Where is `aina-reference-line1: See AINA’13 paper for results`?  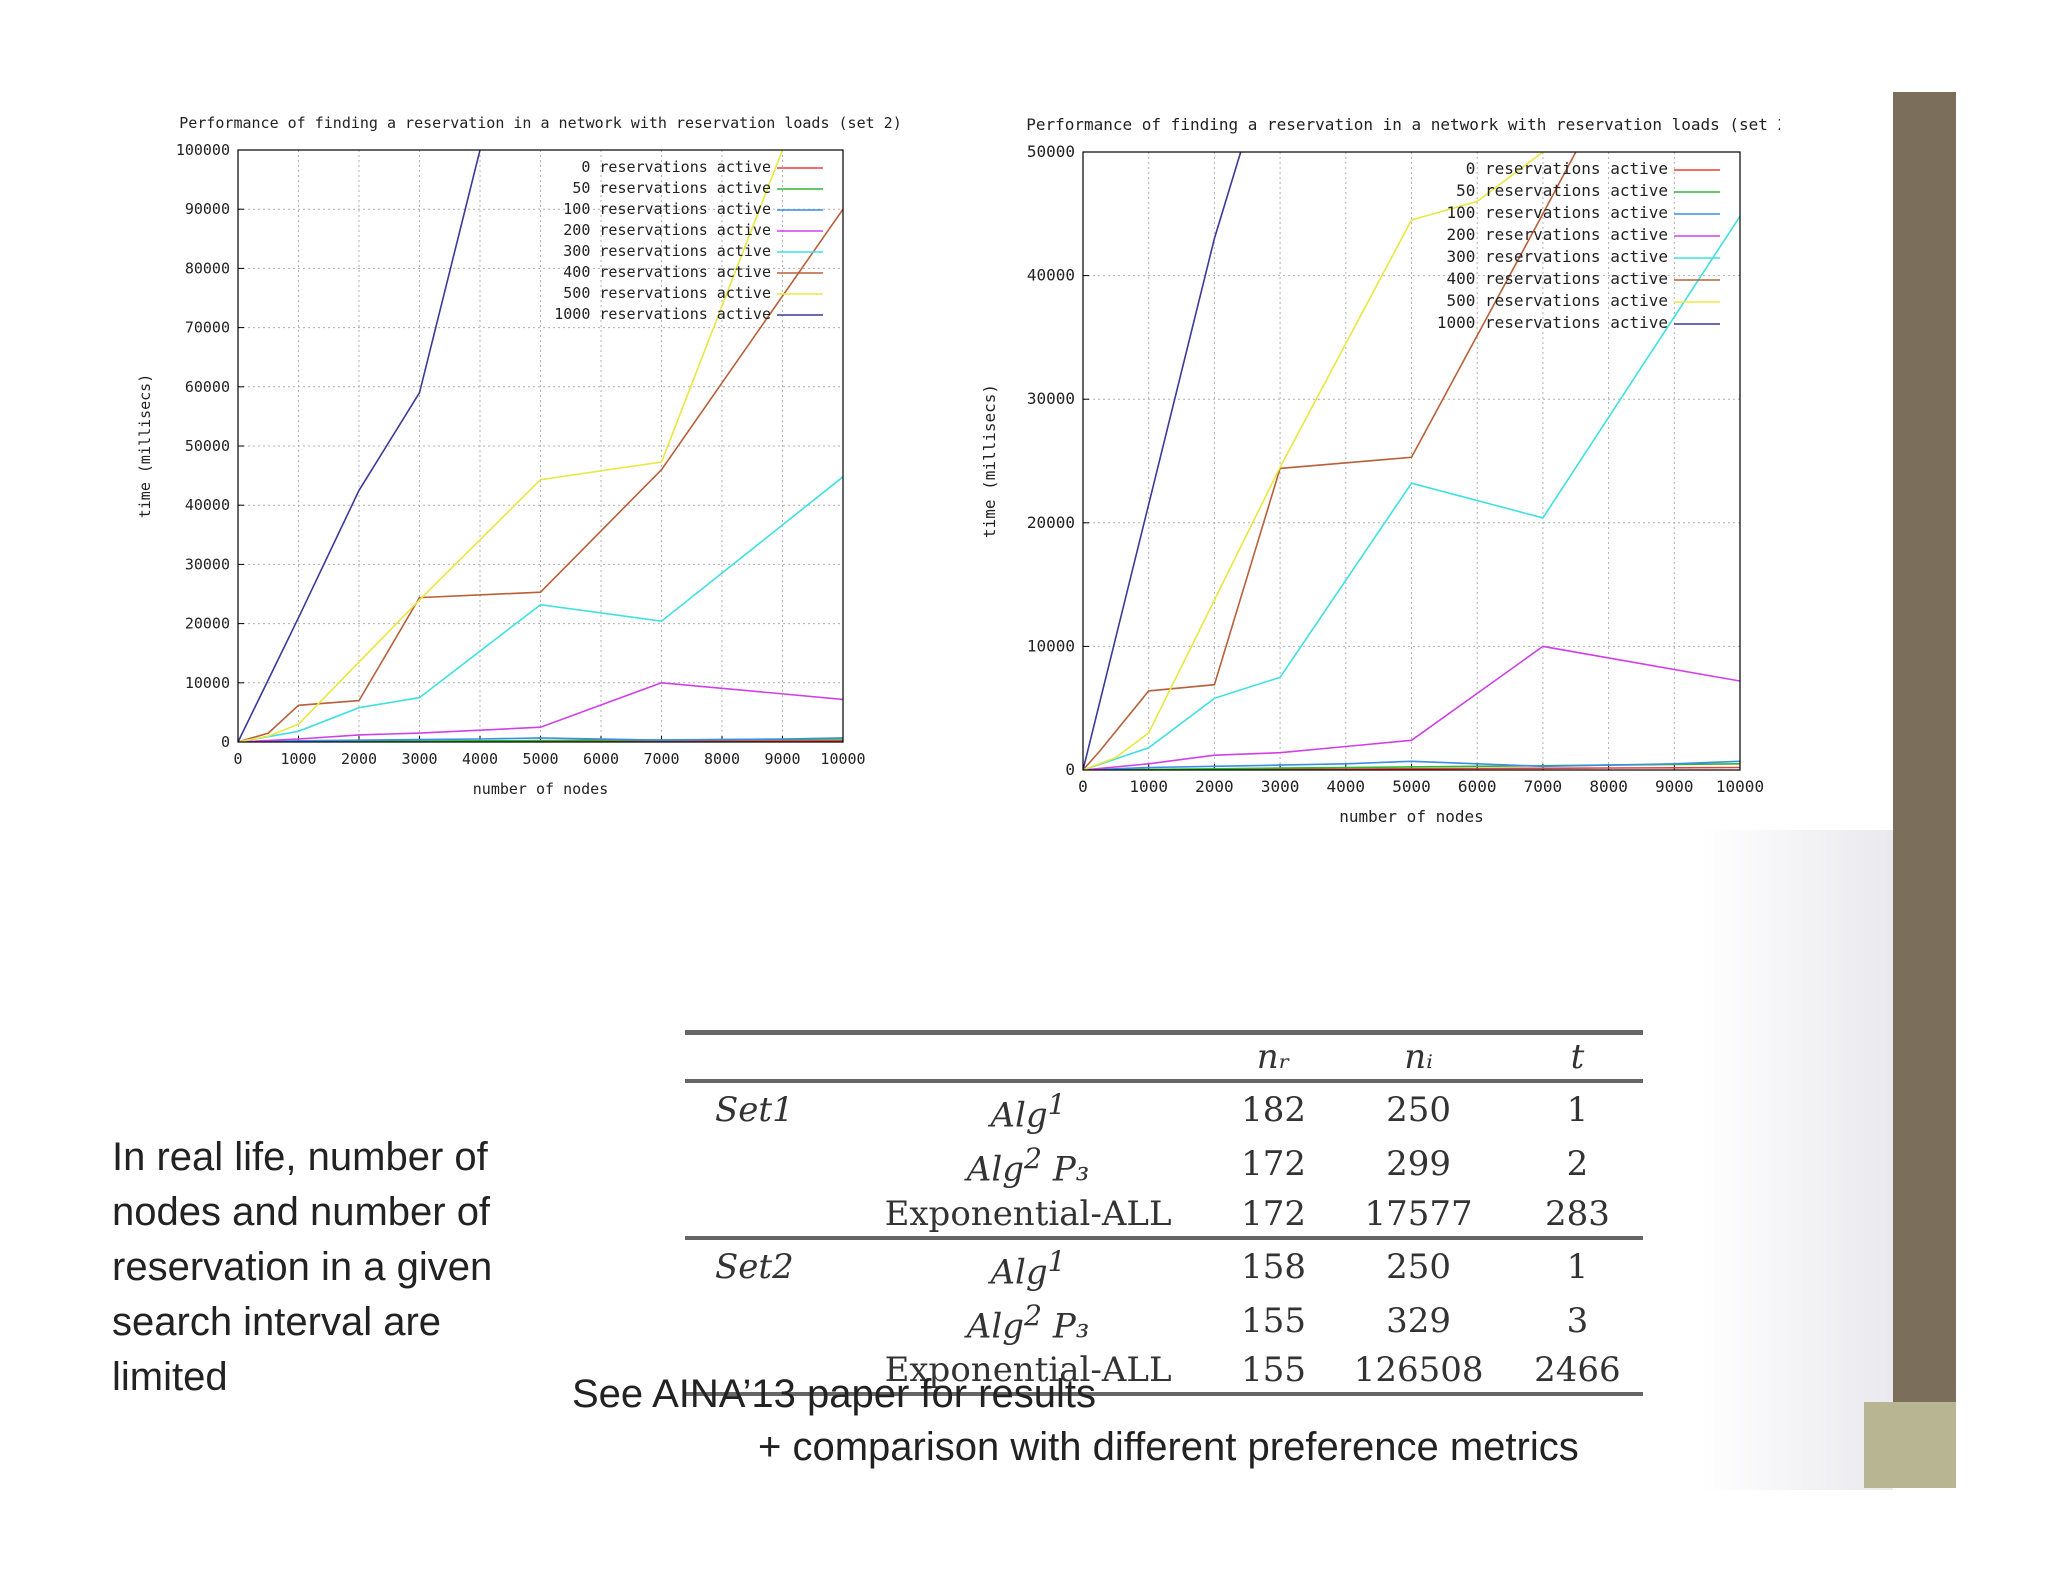 aina-reference-line1: See AINA’13 paper for results is located at coordinates (834, 1394).